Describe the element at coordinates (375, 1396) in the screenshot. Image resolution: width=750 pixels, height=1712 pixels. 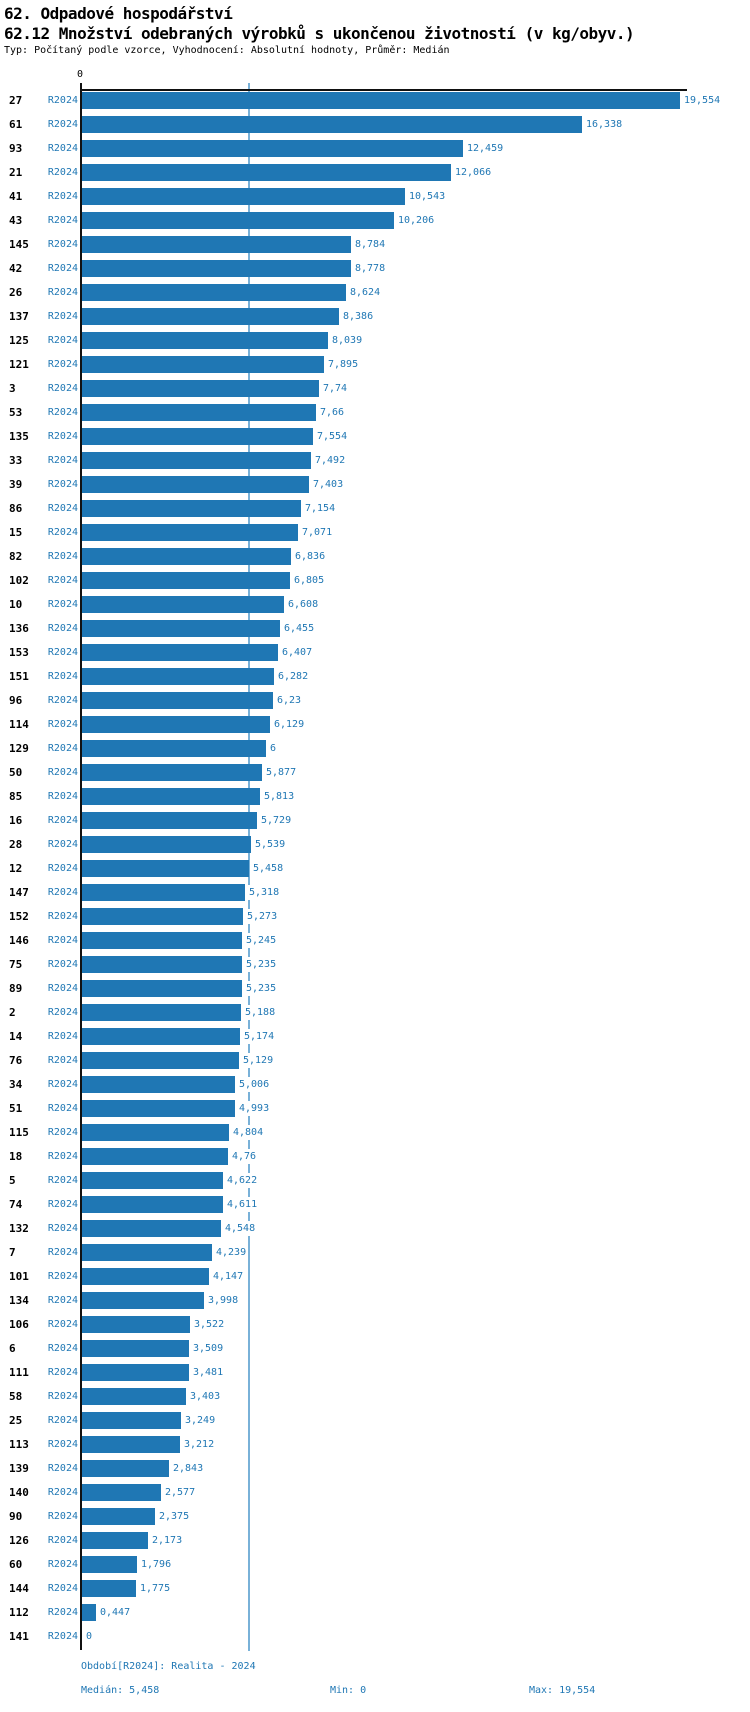
I see `bar-row: 58 R2024 3,403` at that location.